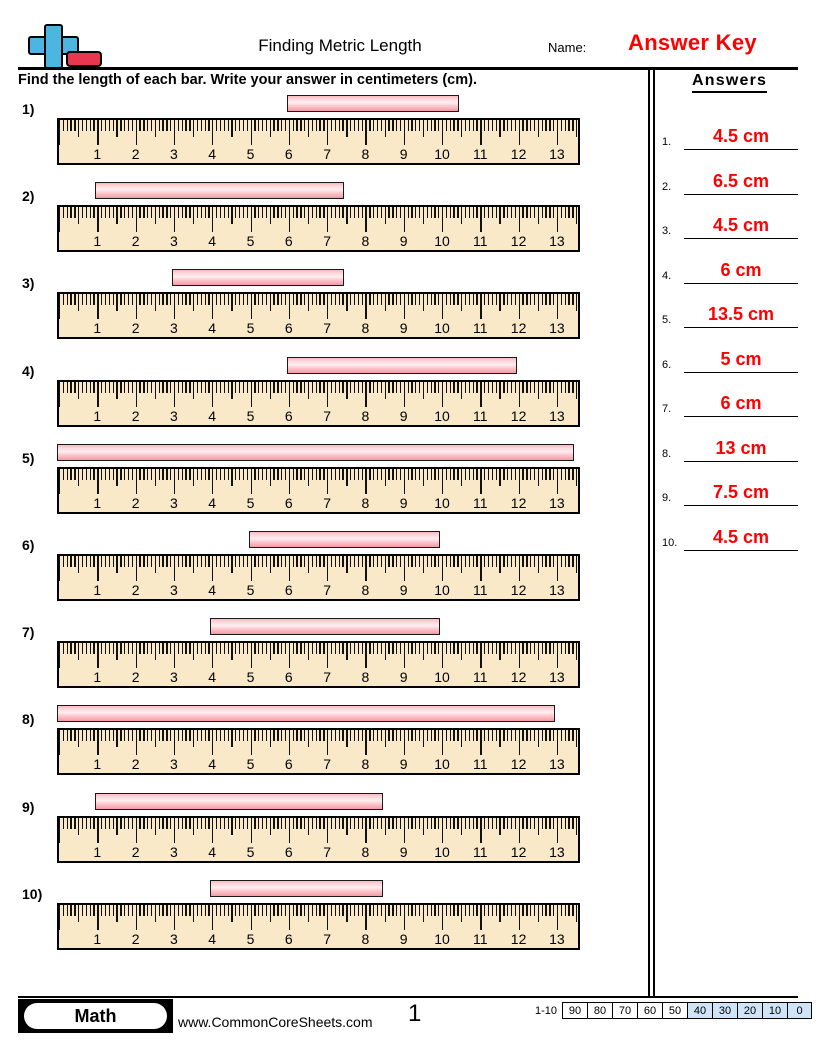  What do you see at coordinates (28, 196) in the screenshot?
I see `problem-number: 2)` at bounding box center [28, 196].